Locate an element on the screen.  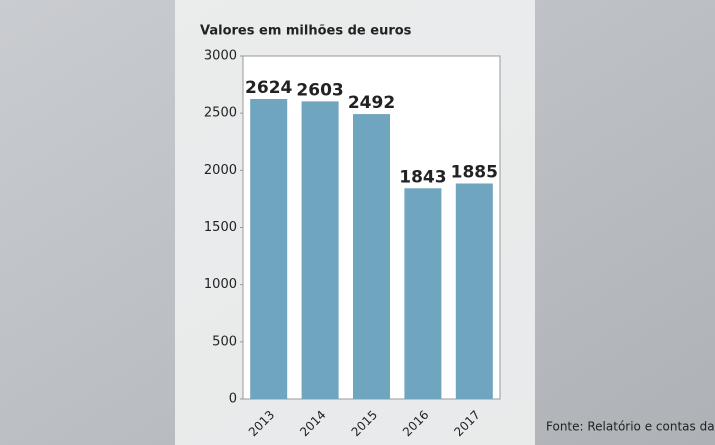
y-tick-label: 3000 is located at coordinates (220, 56).